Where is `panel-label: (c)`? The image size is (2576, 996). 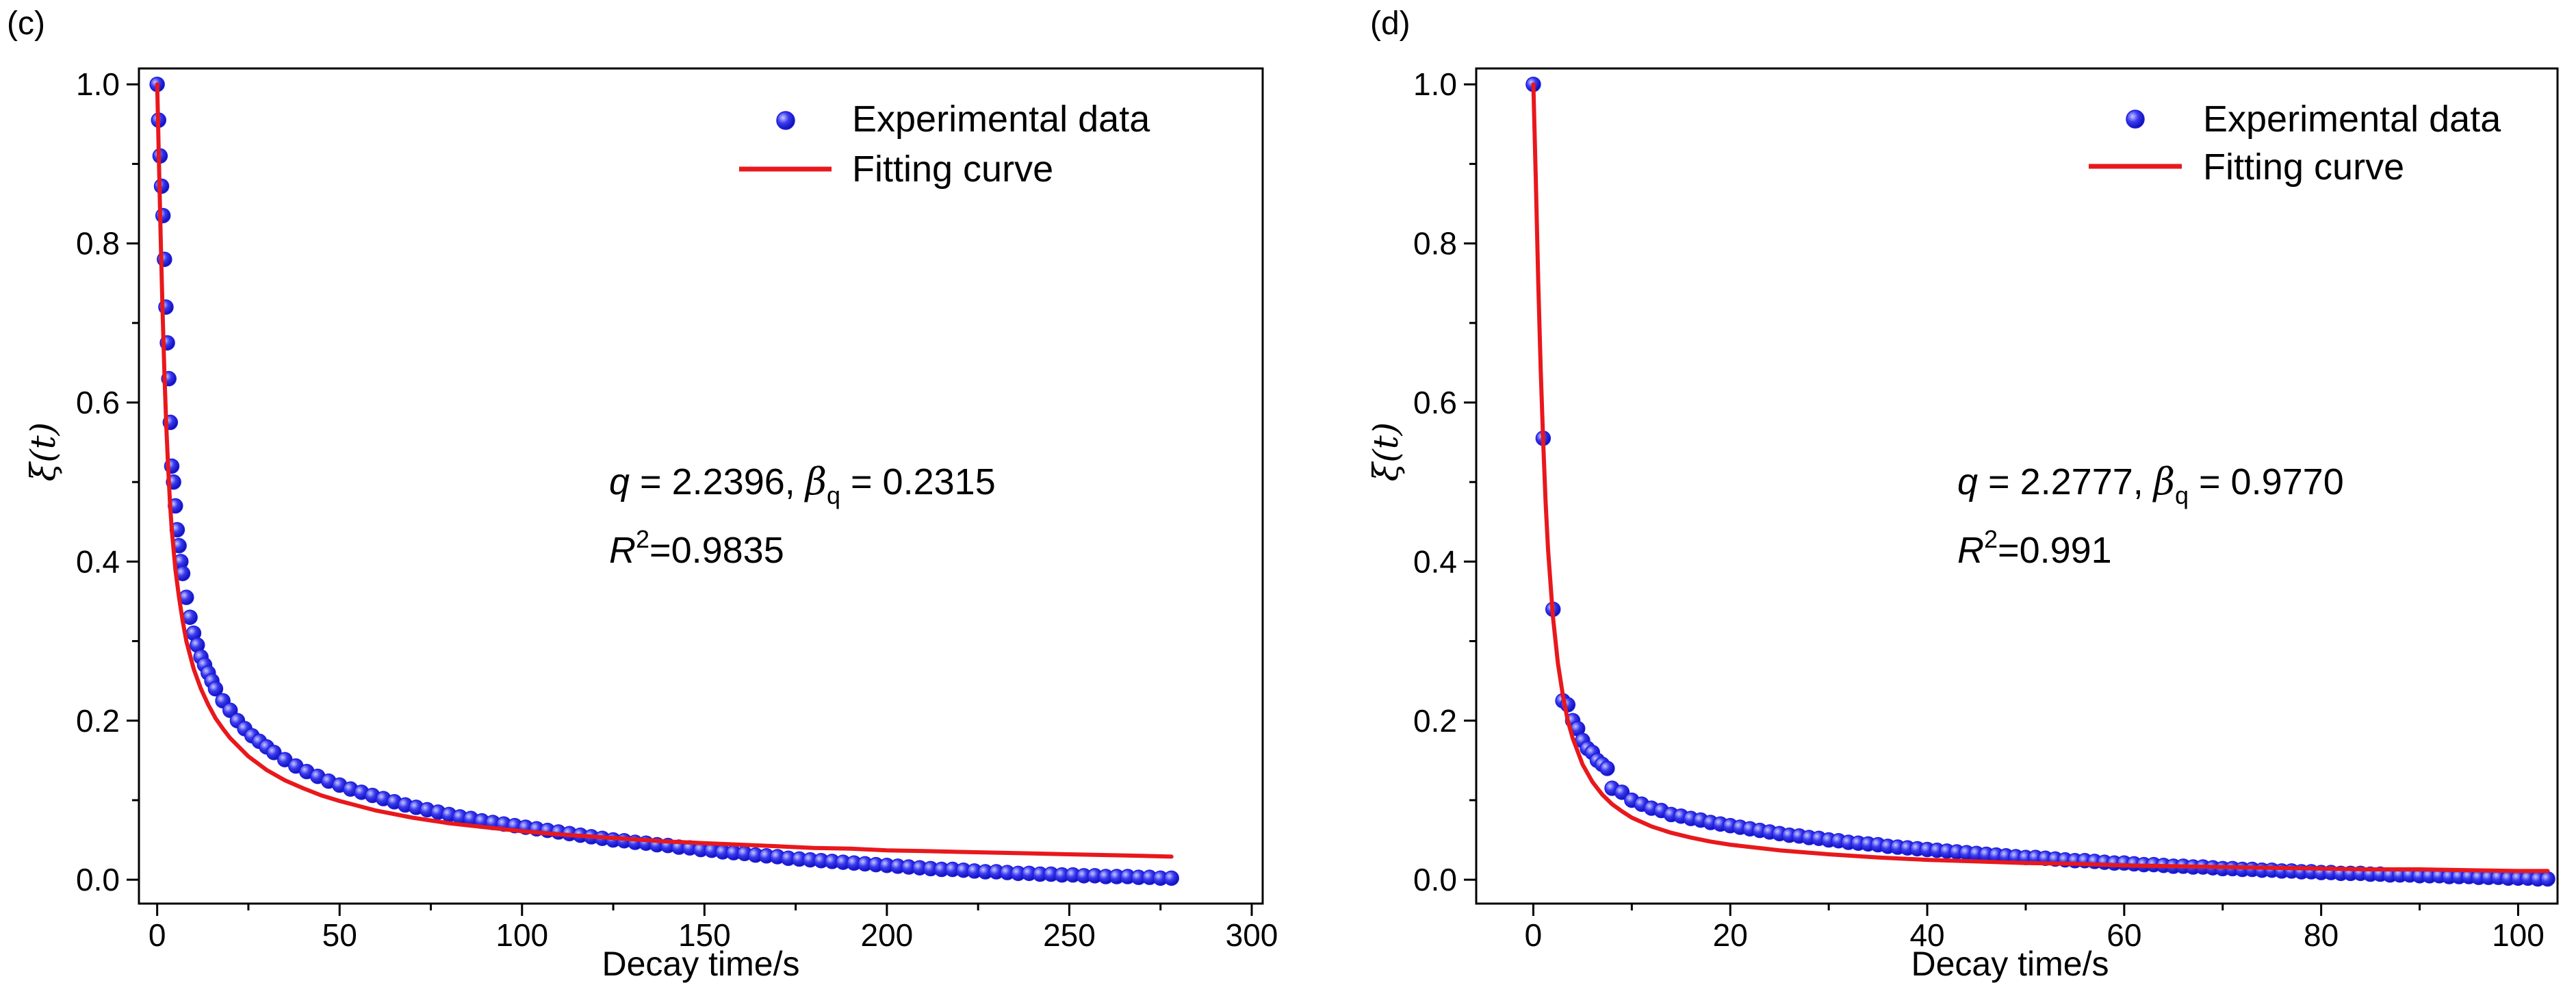 panel-label: (c) is located at coordinates (26, 23).